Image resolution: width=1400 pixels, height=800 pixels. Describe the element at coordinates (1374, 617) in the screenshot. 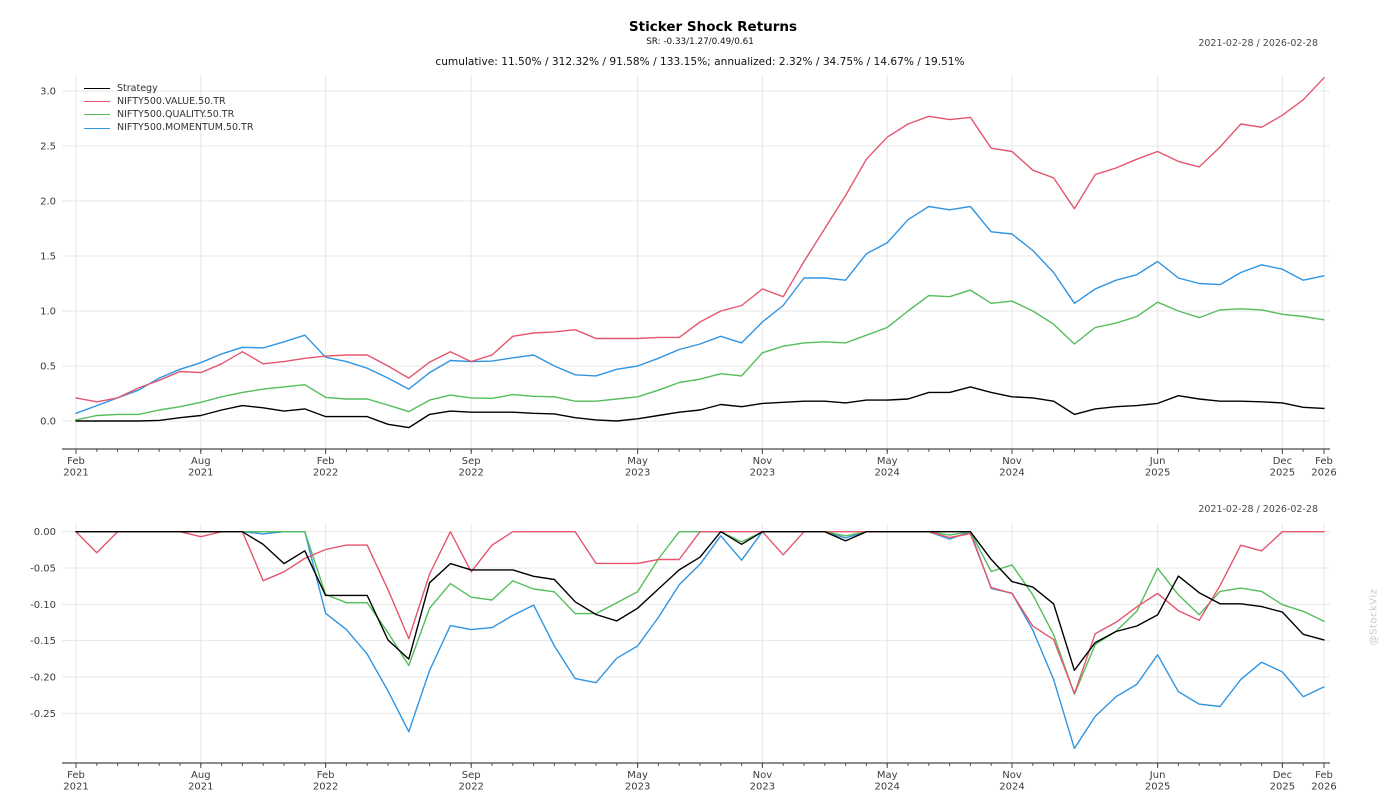

I see `stockviz-watermark: @StockViz` at that location.